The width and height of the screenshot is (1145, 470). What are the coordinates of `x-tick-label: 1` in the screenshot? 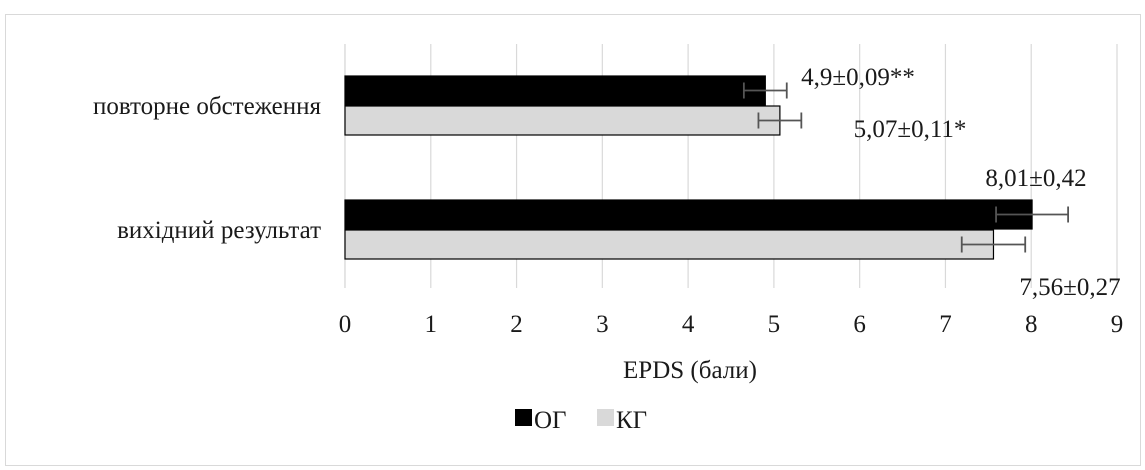 It's located at (431, 324).